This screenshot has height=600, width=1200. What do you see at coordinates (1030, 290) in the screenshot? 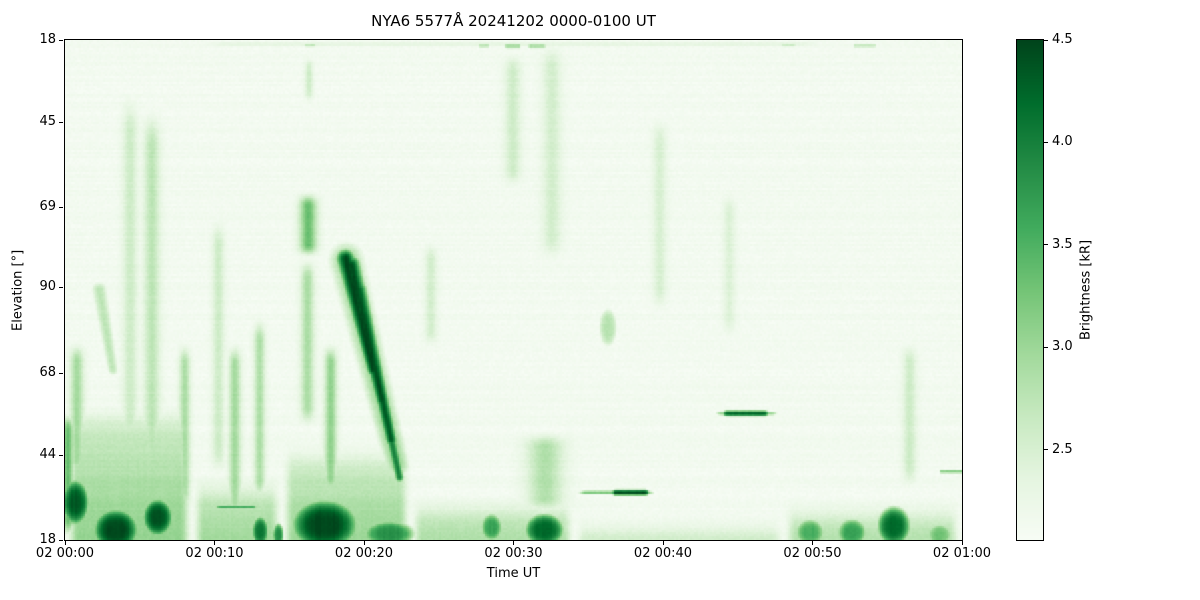
I see `colorbar-canvas` at bounding box center [1030, 290].